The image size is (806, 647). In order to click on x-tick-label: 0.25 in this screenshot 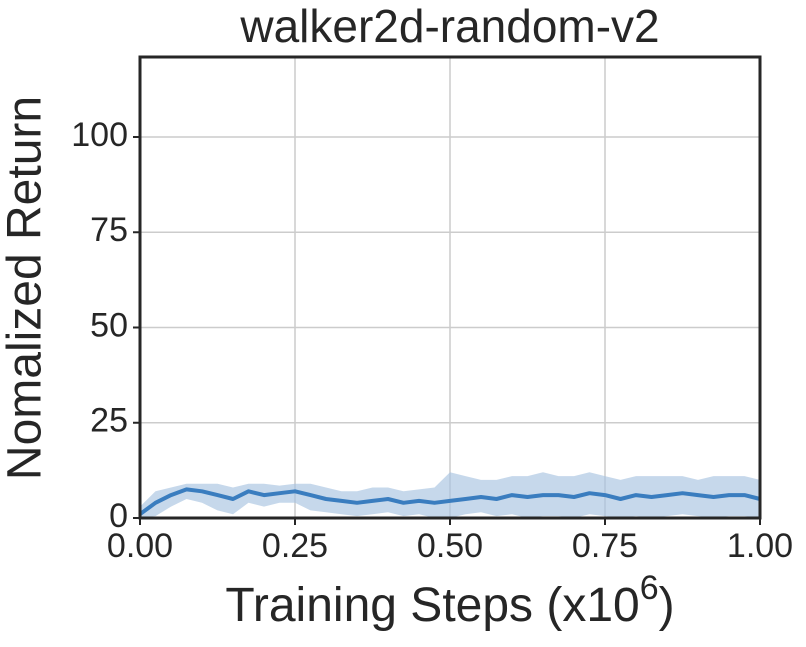, I will do `click(295, 546)`.